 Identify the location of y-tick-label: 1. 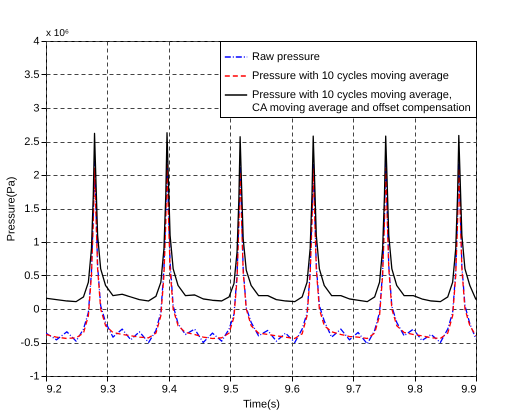
(36, 242).